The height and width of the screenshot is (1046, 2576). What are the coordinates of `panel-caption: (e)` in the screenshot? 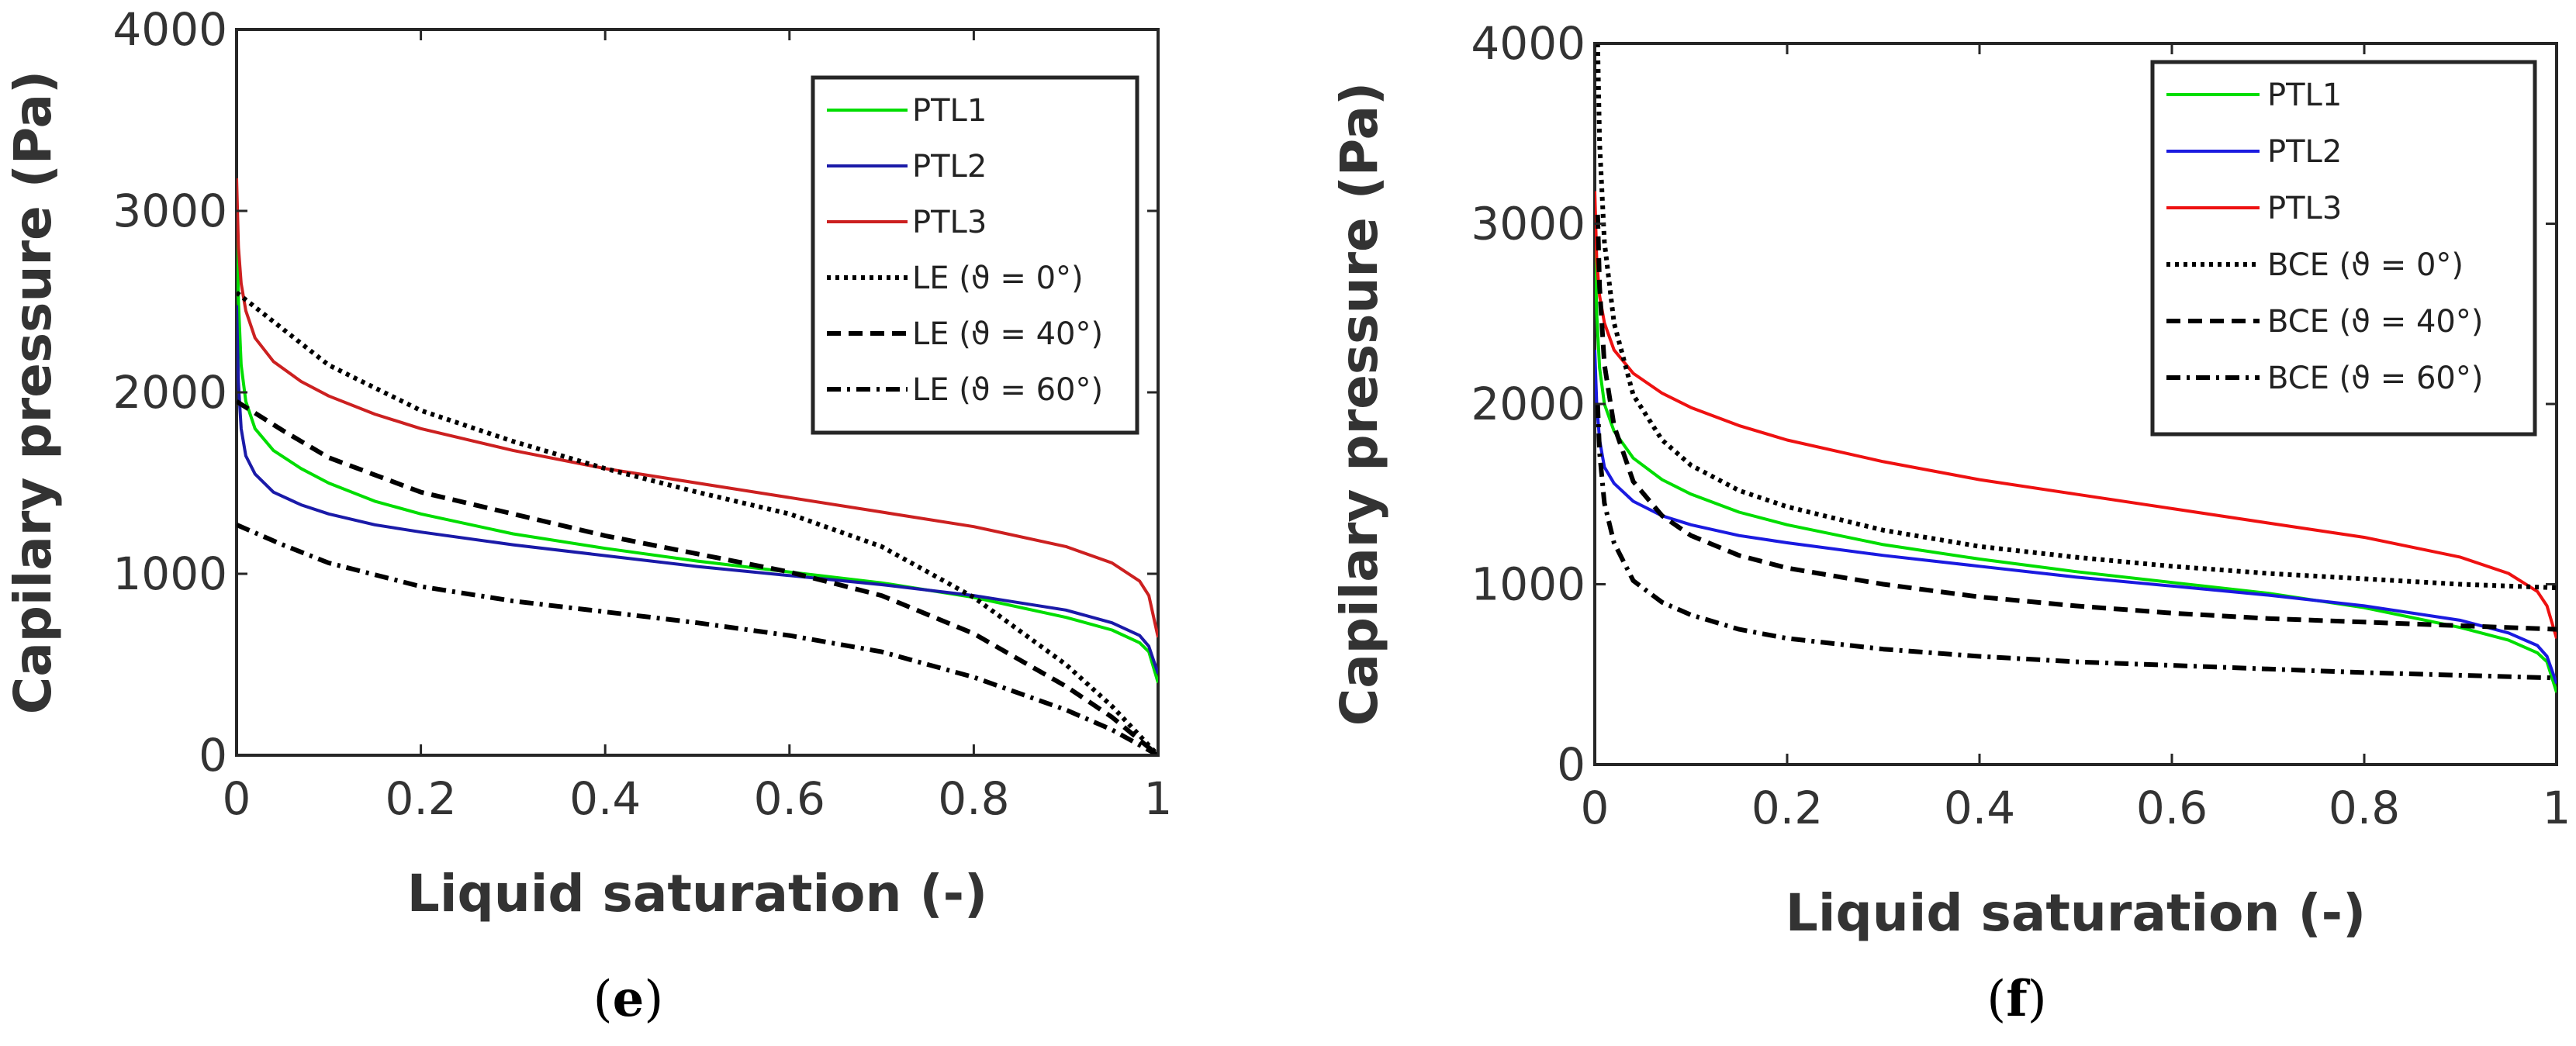 It's located at (628, 999).